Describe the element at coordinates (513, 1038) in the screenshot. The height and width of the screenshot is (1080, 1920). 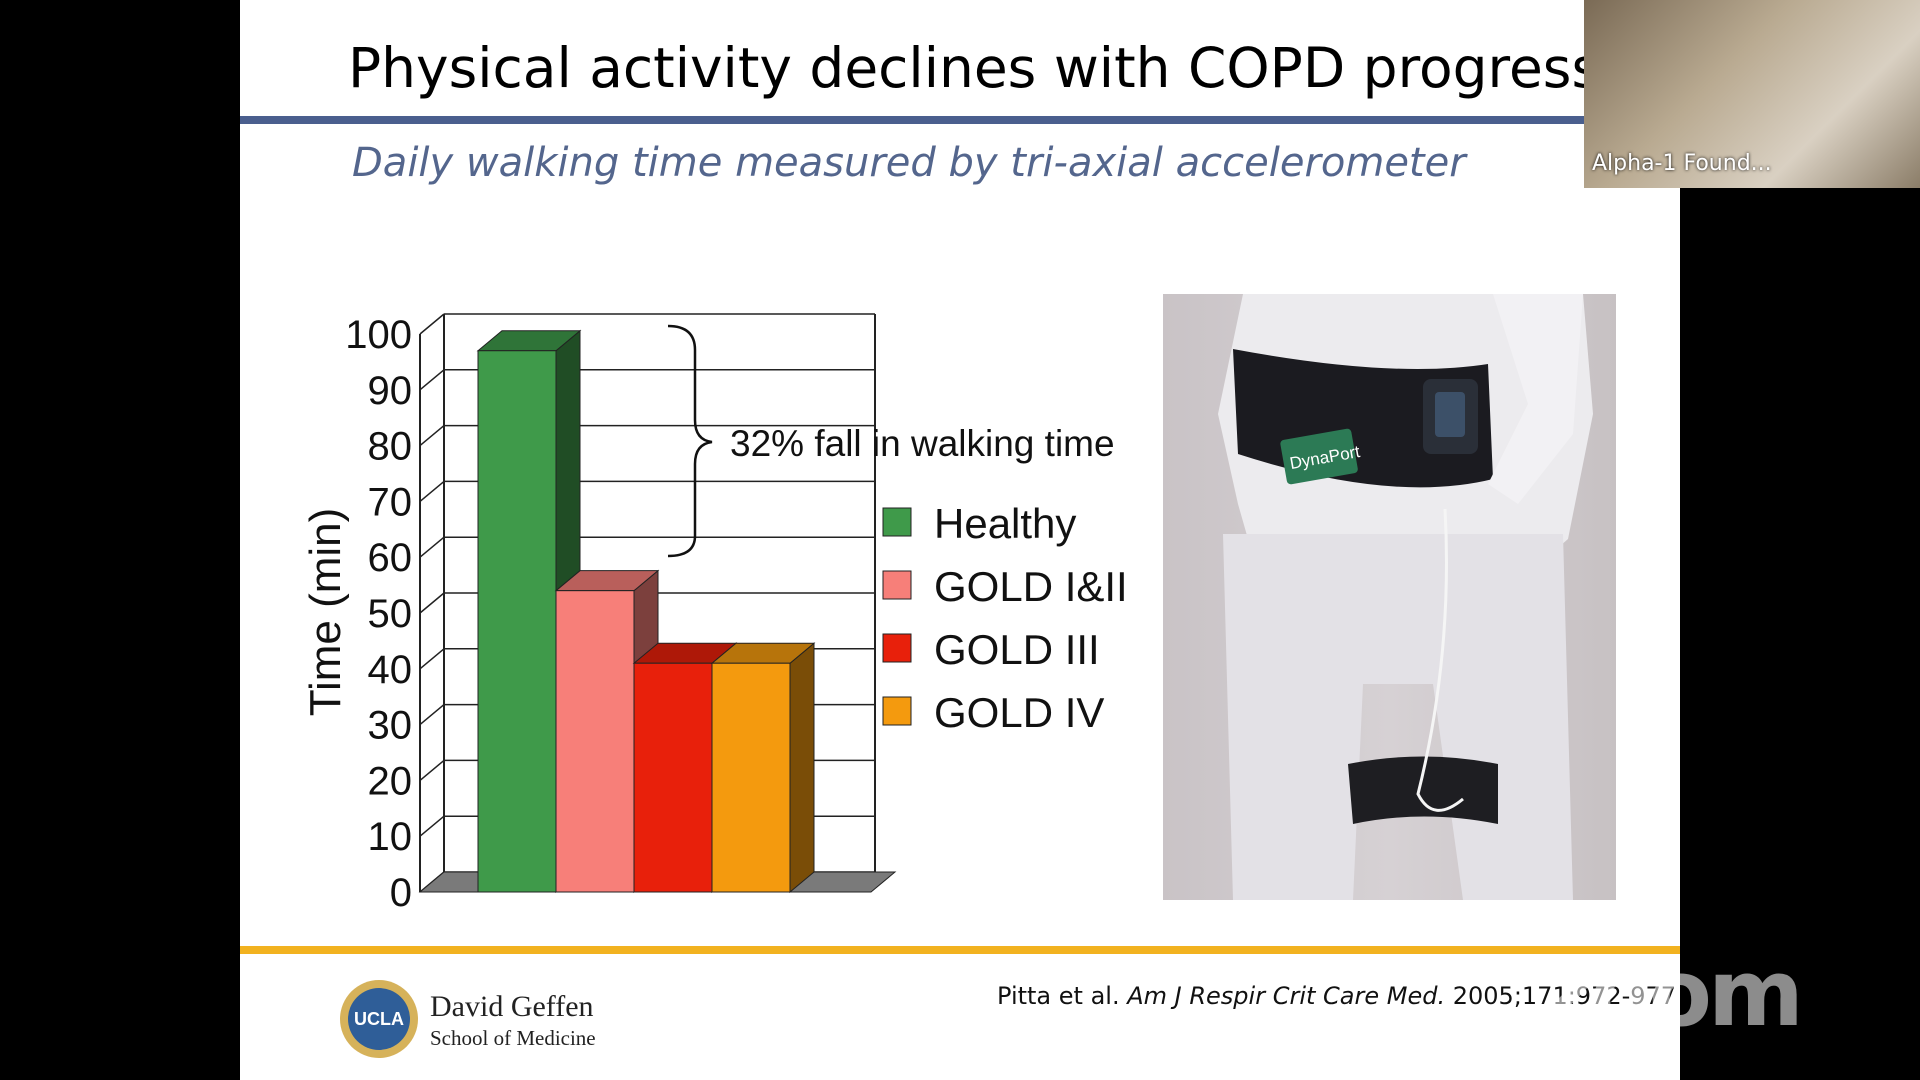
I see `school-name-line2: School of Medicine` at that location.